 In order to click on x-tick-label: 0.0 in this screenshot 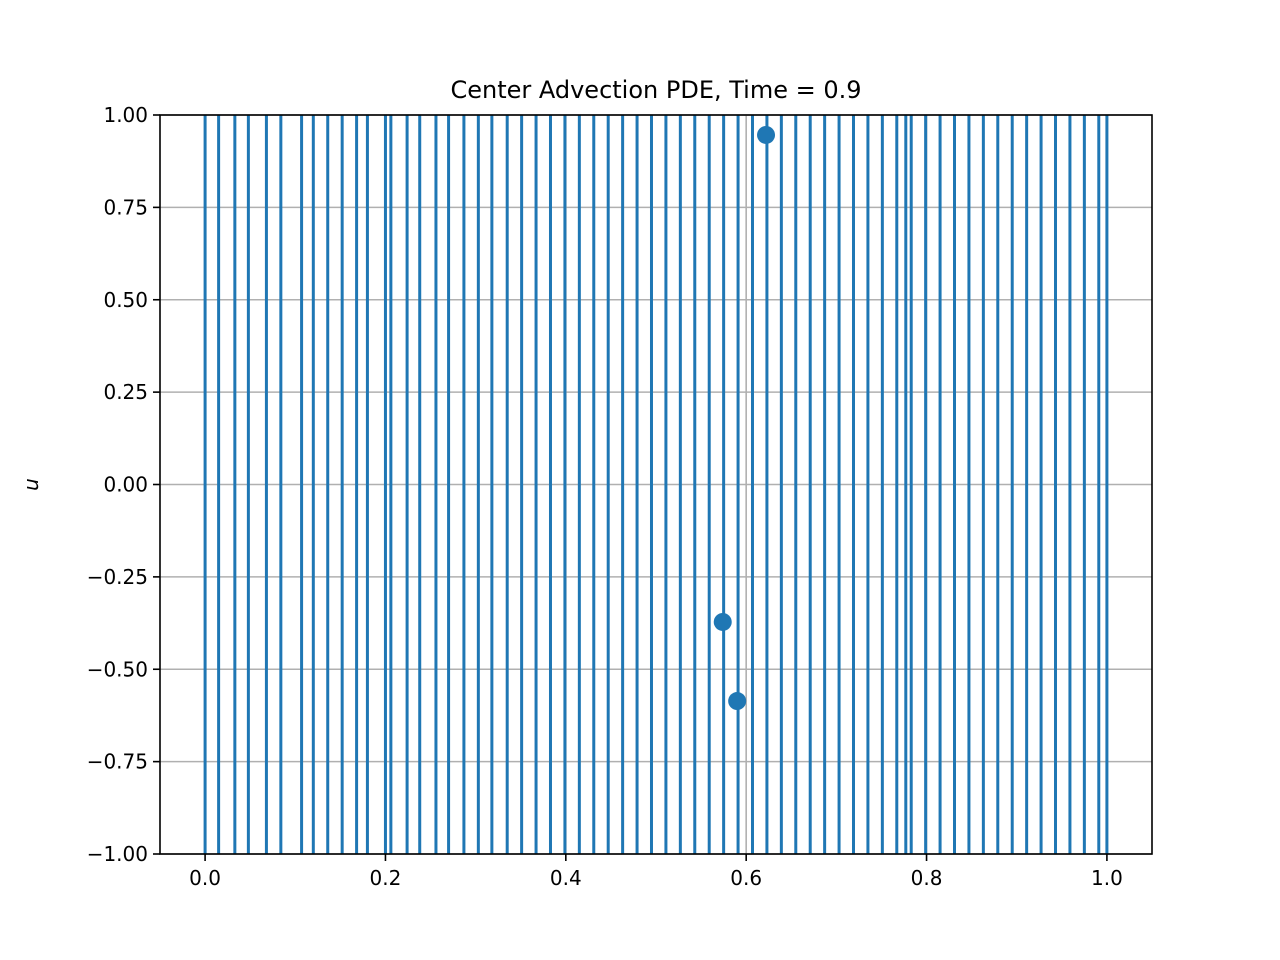, I will do `click(205, 878)`.